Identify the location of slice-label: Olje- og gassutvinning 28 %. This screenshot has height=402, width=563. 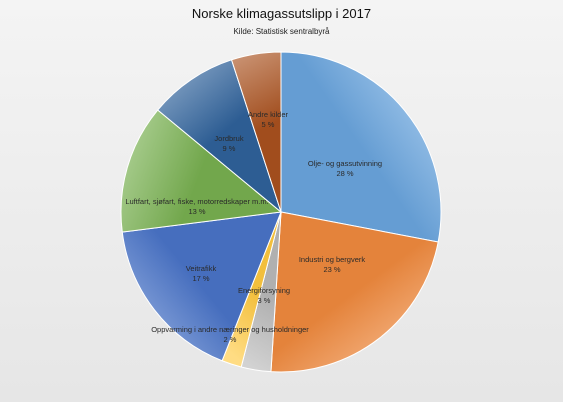
(345, 168).